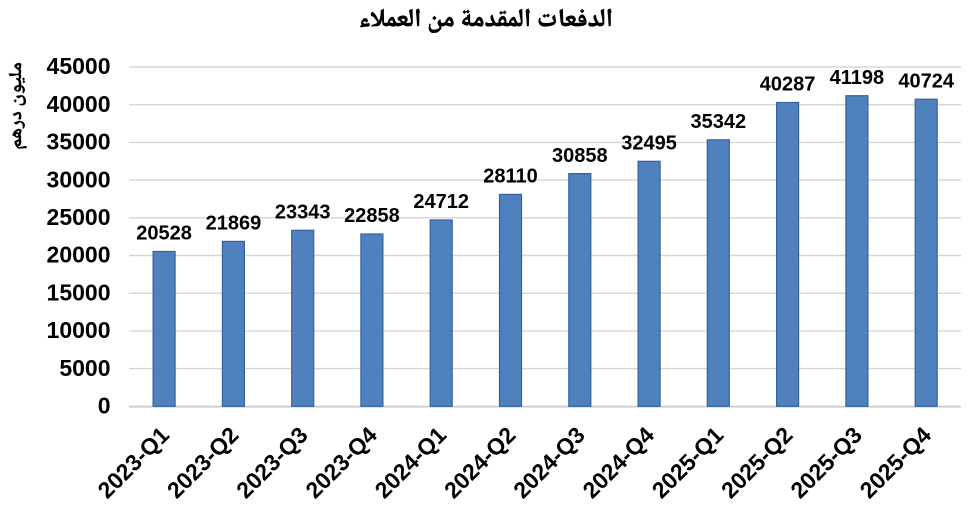  I want to click on svg-text: 20000, so click(79, 255).